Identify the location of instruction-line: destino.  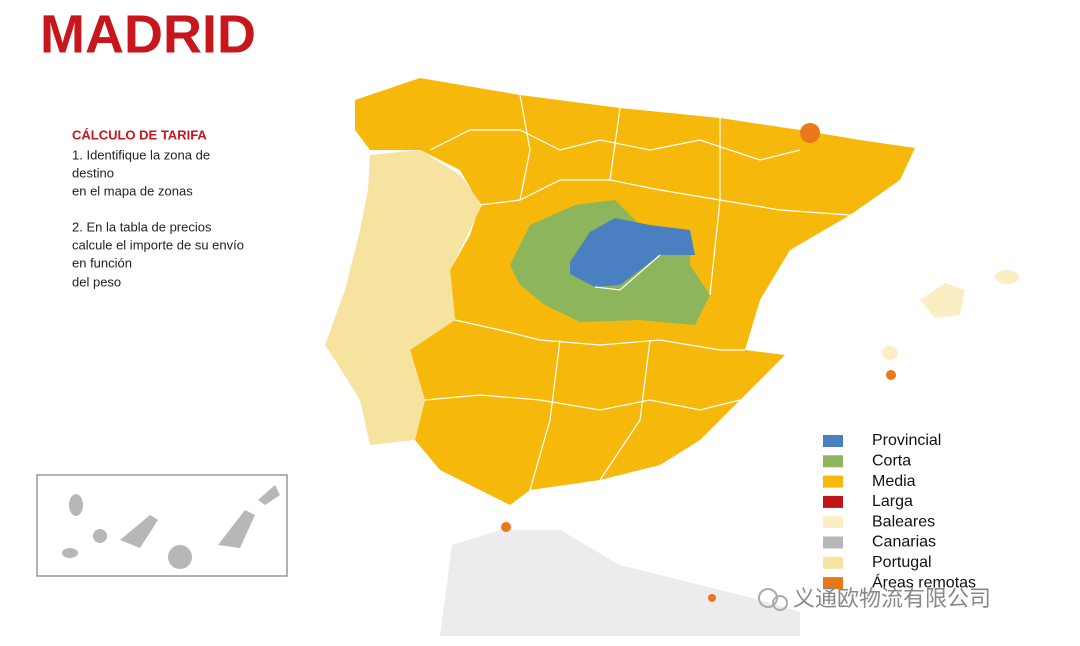
(93, 172).